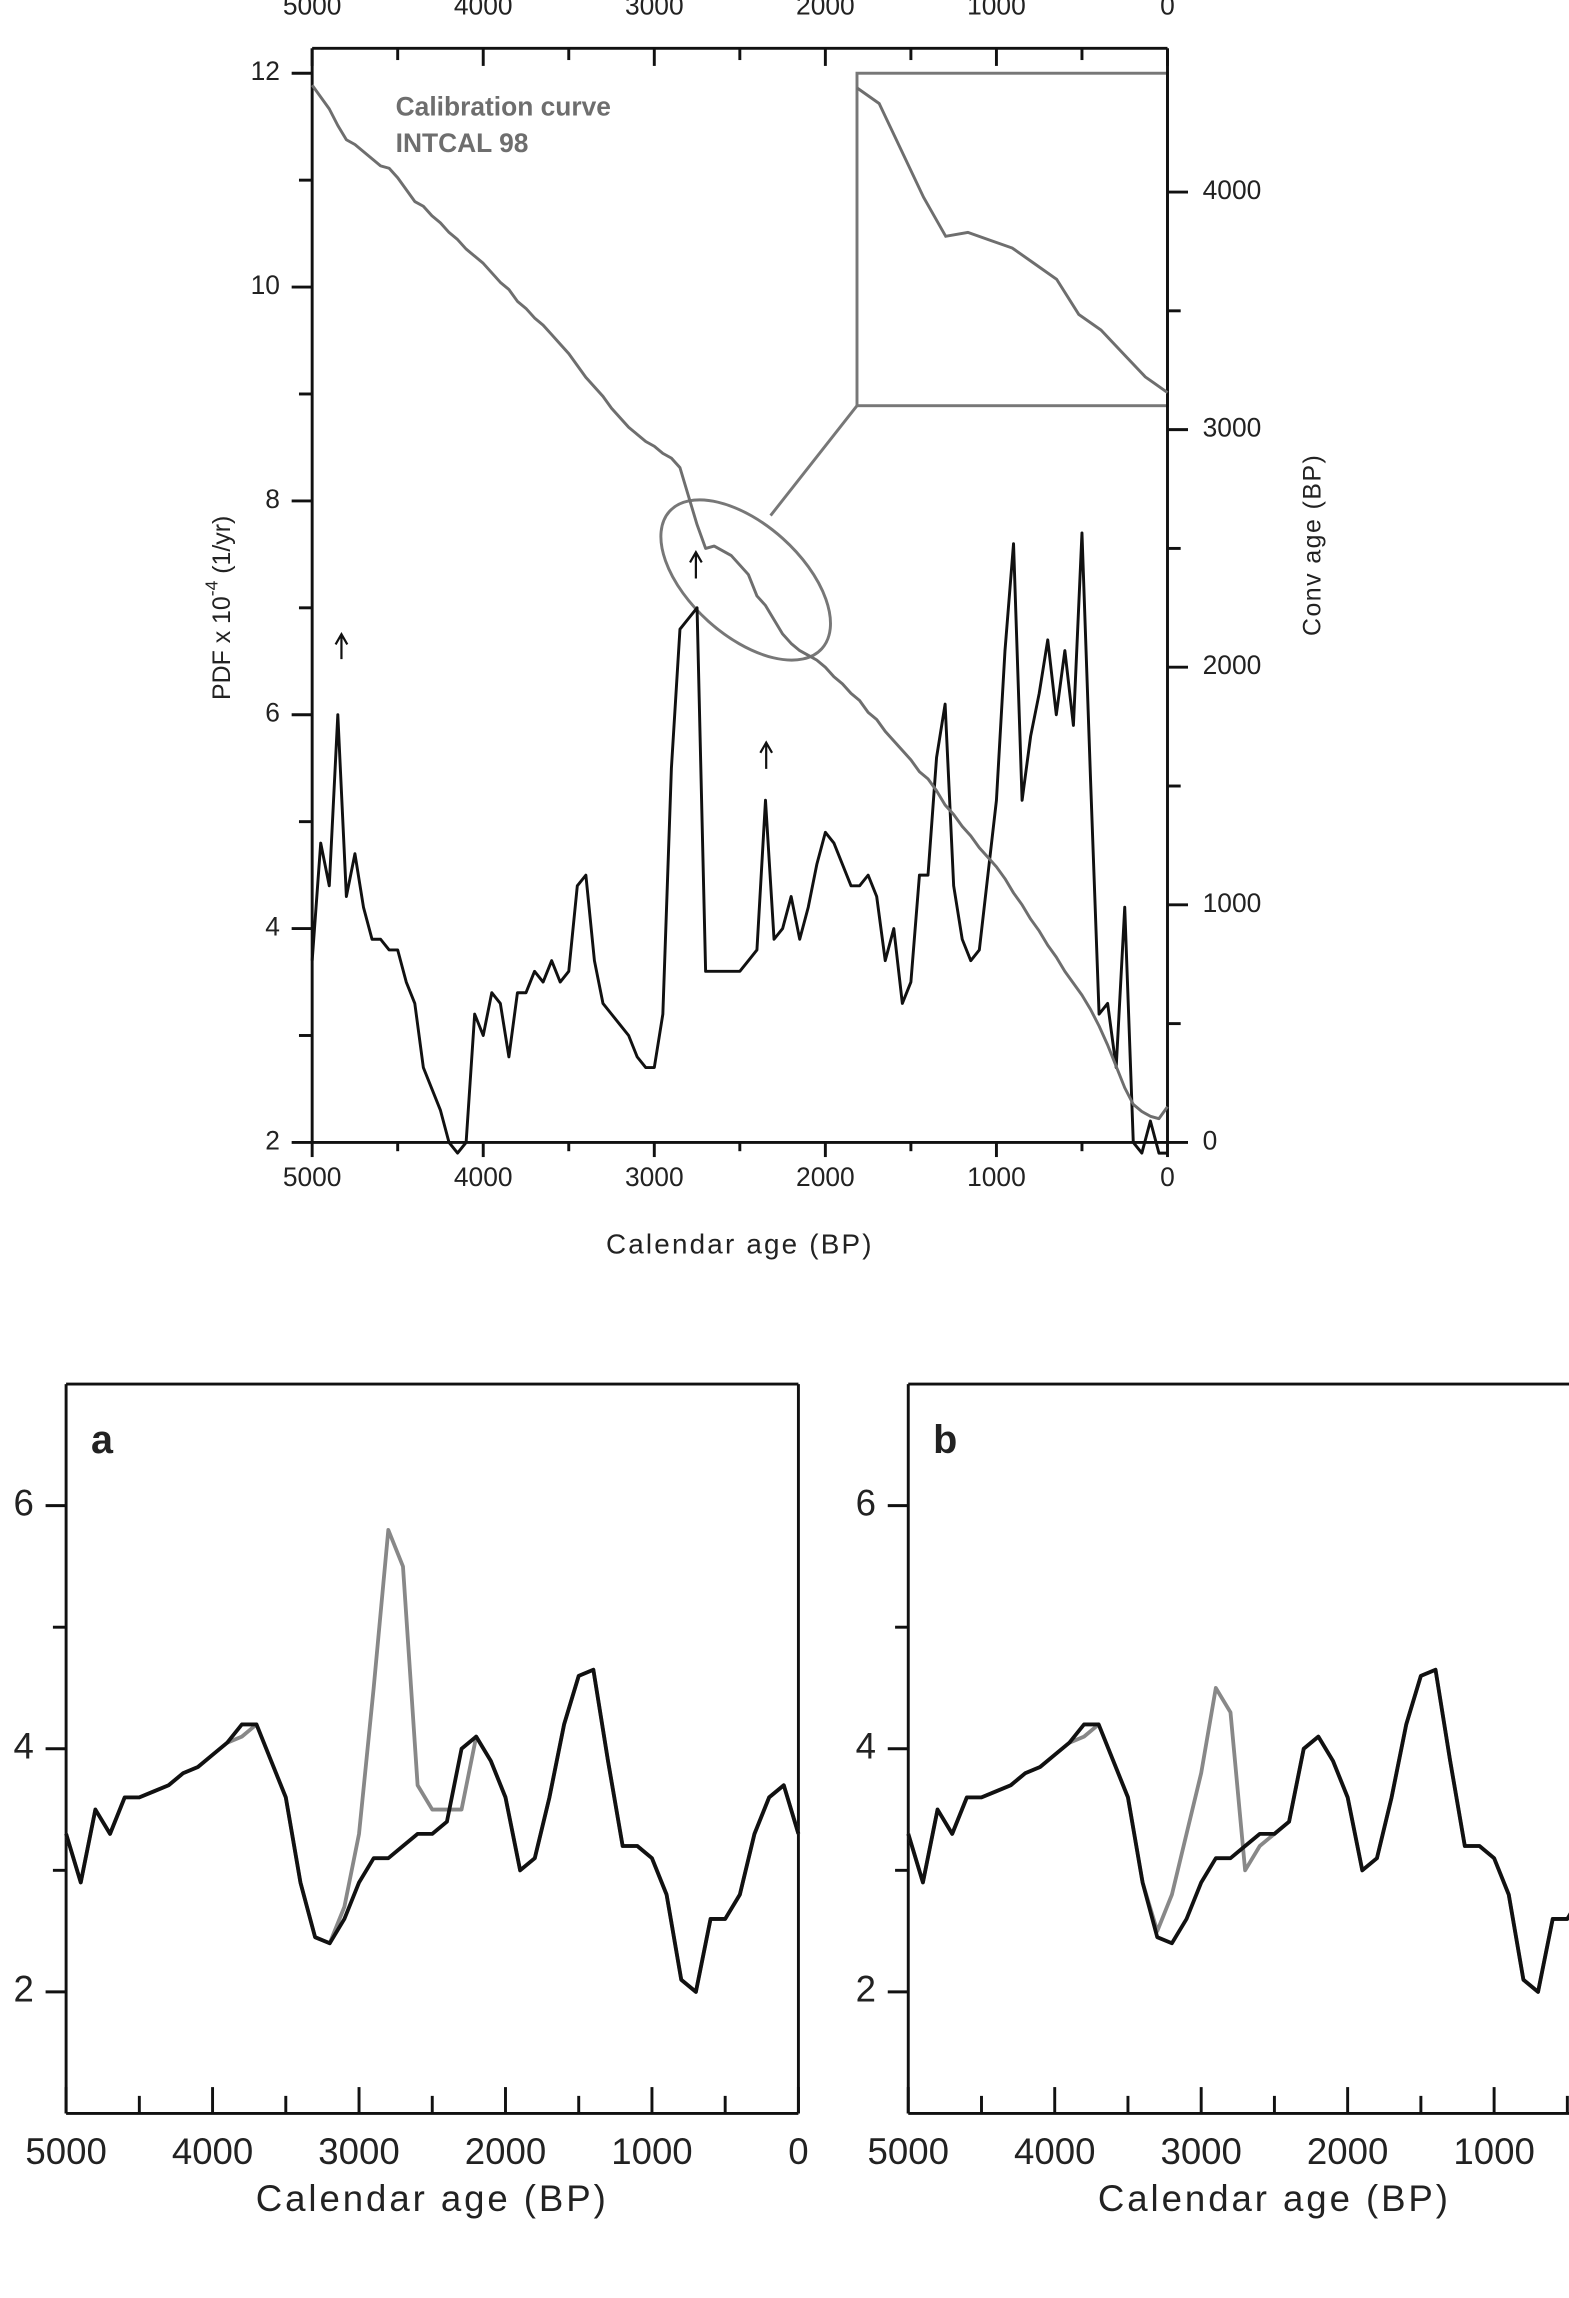  What do you see at coordinates (221, 548) in the screenshot?
I see `y-label-unit: (1/yr)` at bounding box center [221, 548].